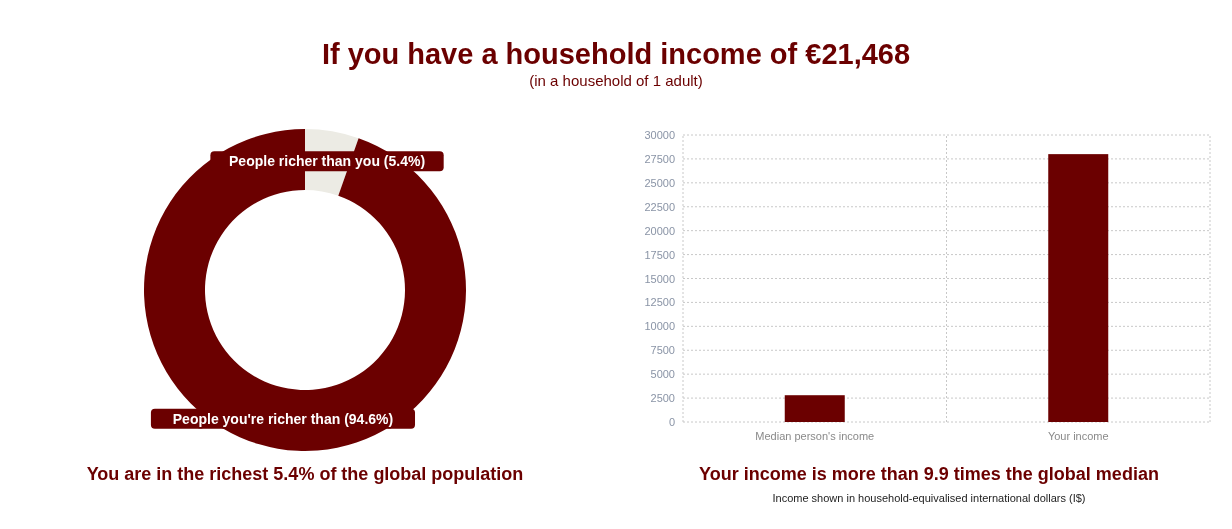 This screenshot has width=1232, height=529. What do you see at coordinates (929, 498) in the screenshot?
I see `text: Income shown in household-equivalised international dollars (I$)` at bounding box center [929, 498].